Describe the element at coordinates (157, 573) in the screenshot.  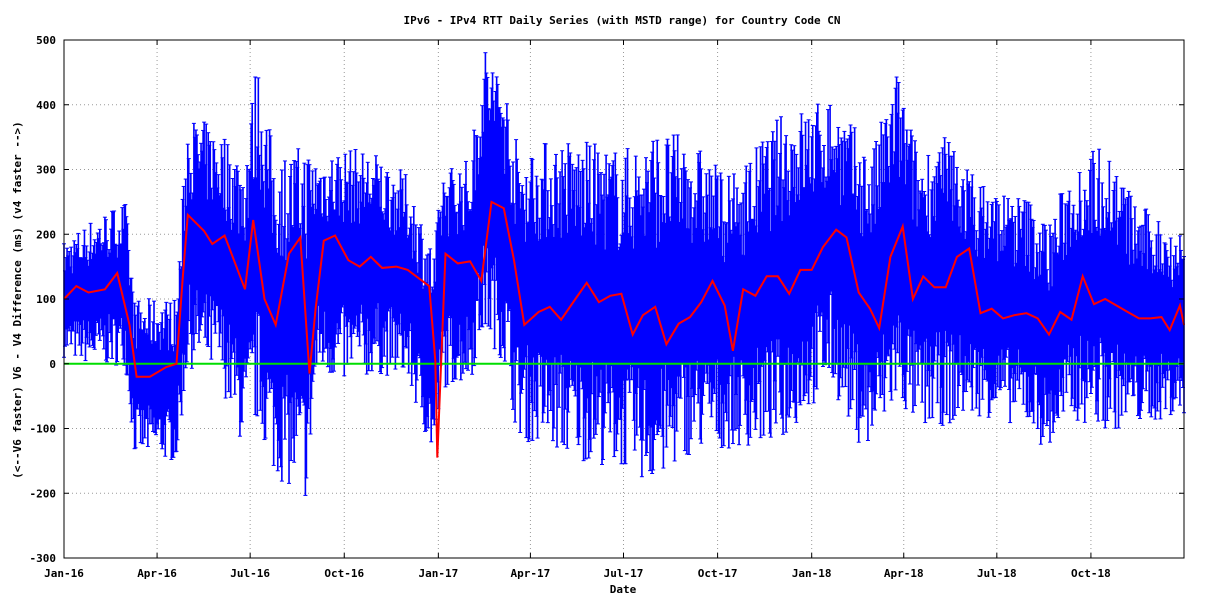
I see `x-tick-label: Apr-16` at that location.